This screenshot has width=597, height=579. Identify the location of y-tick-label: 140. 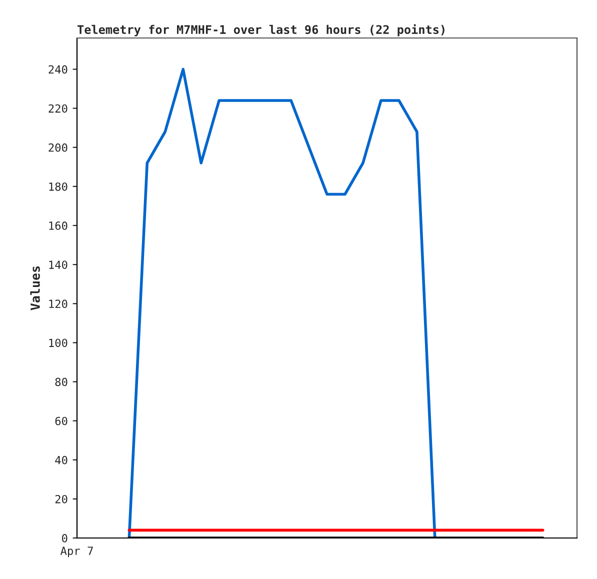
(58, 264).